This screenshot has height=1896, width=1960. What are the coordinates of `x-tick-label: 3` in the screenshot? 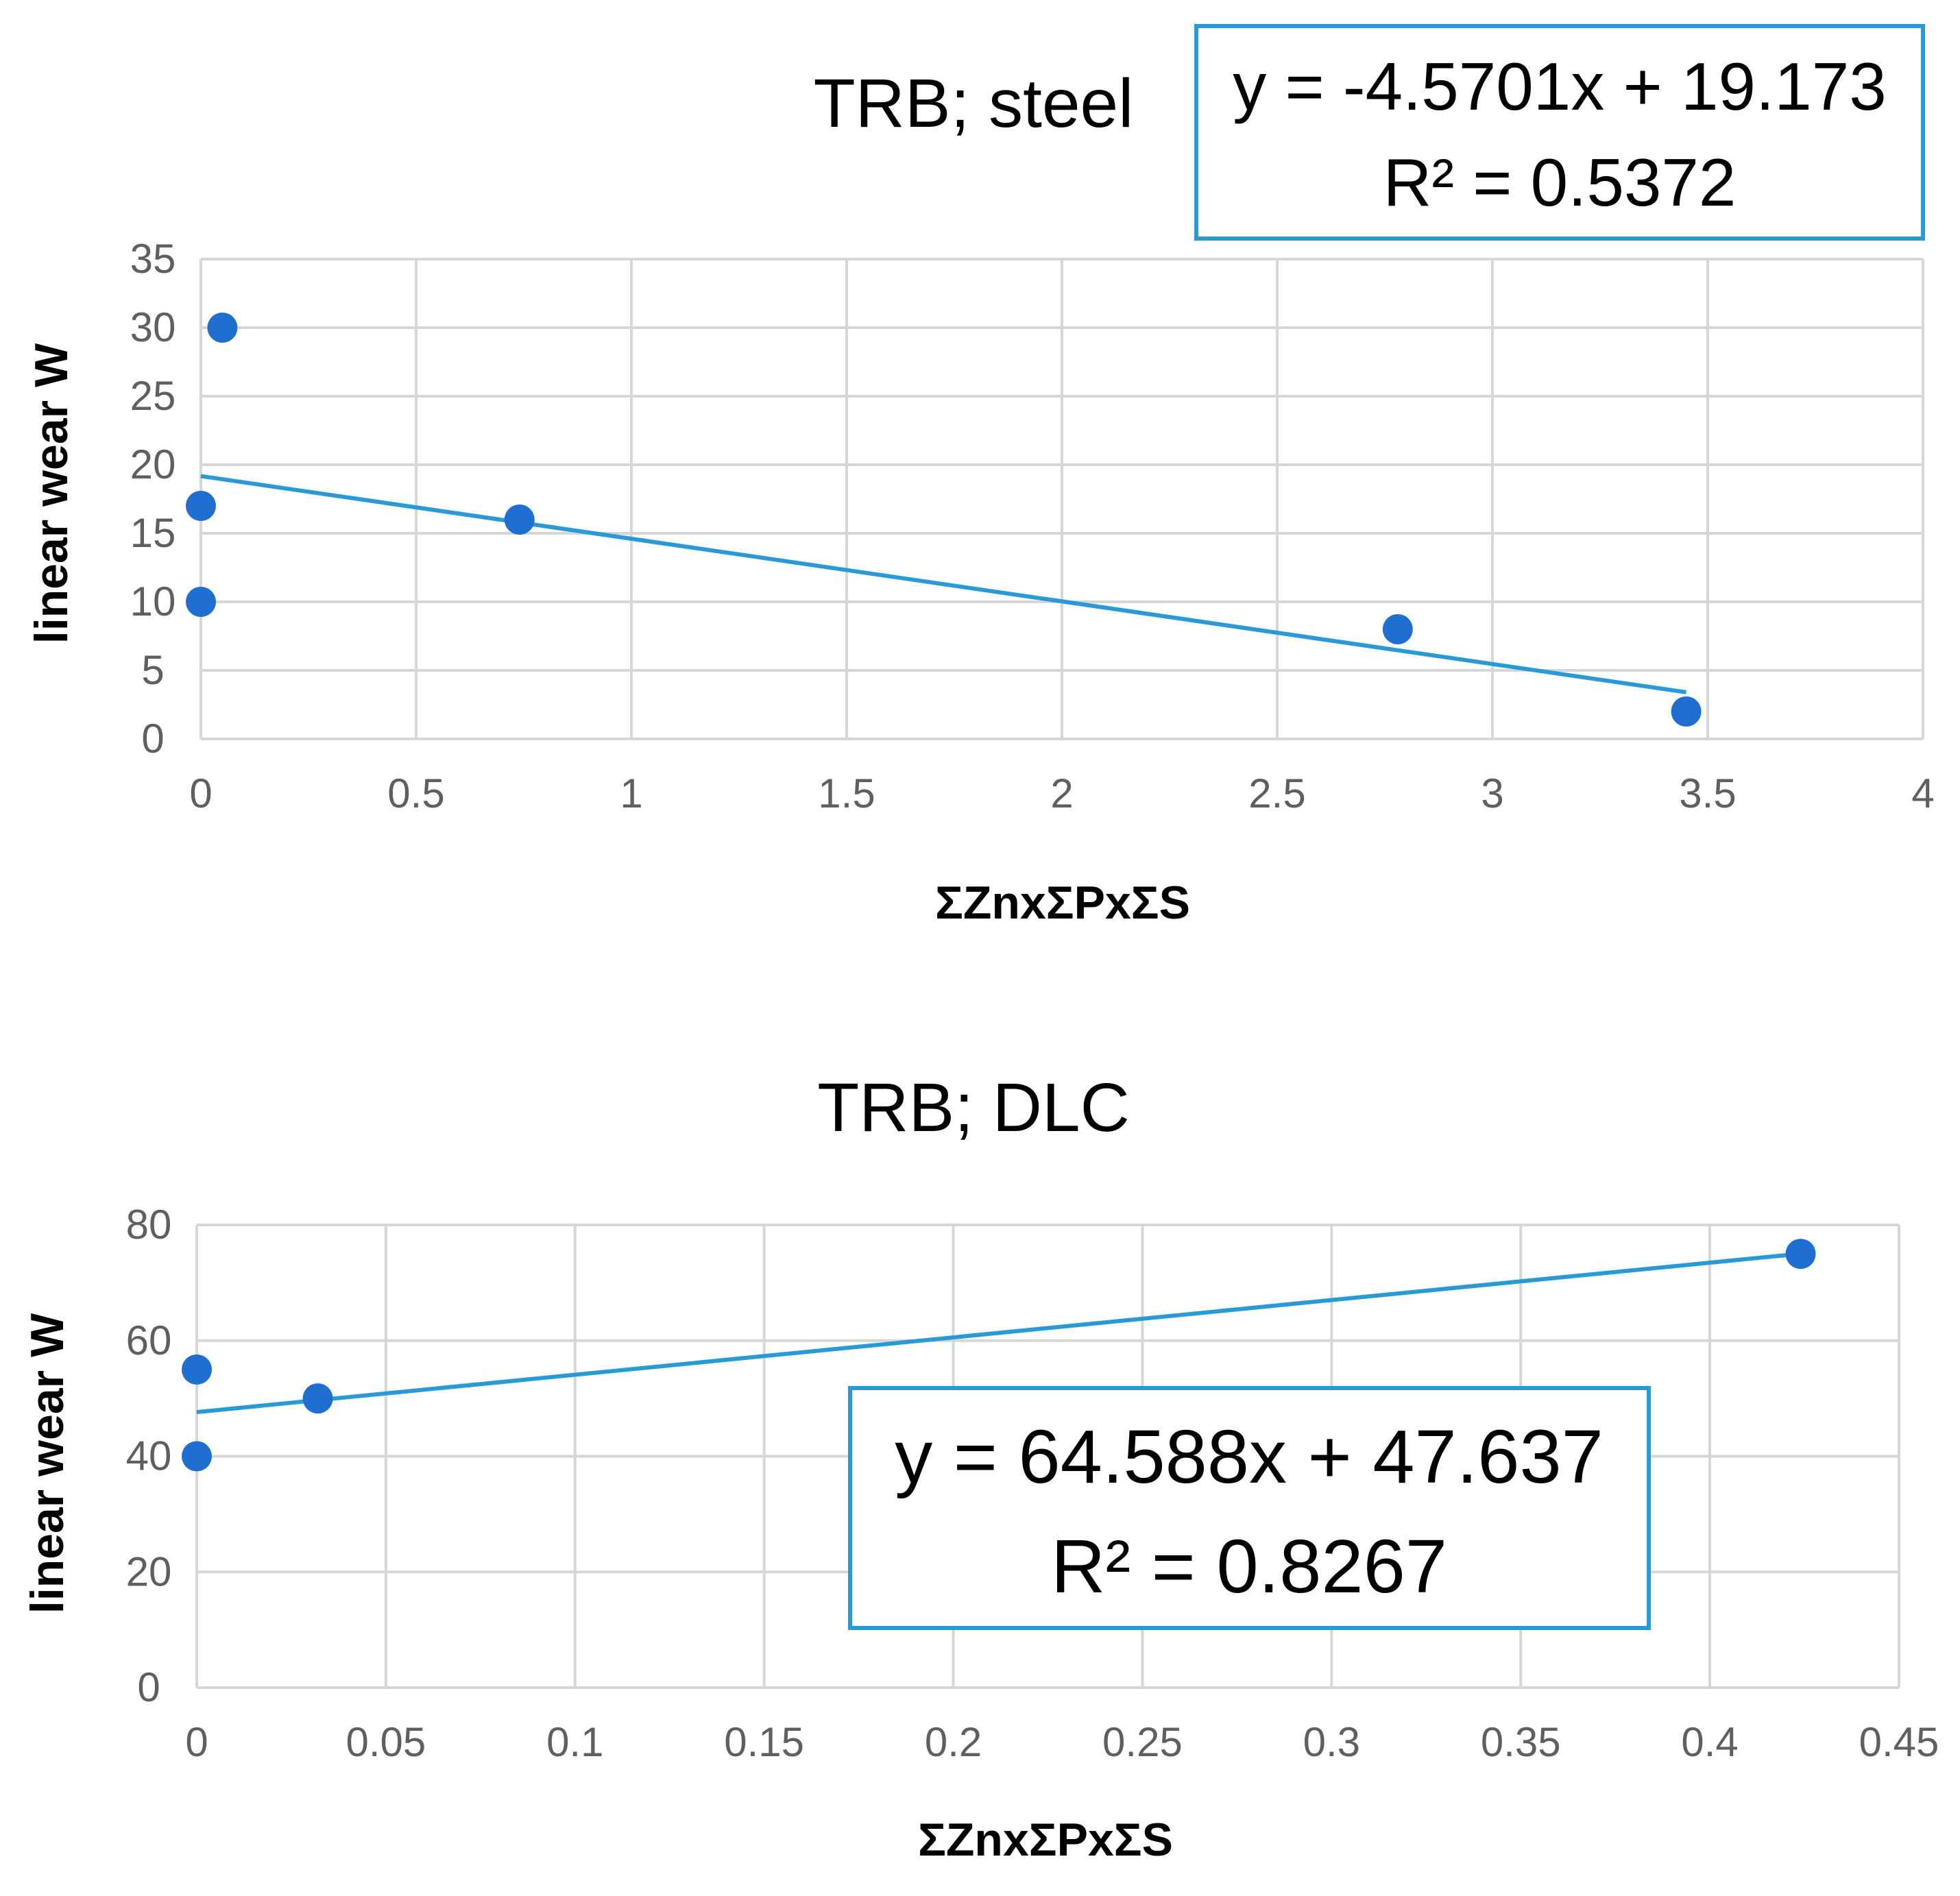 It's located at (1492, 793).